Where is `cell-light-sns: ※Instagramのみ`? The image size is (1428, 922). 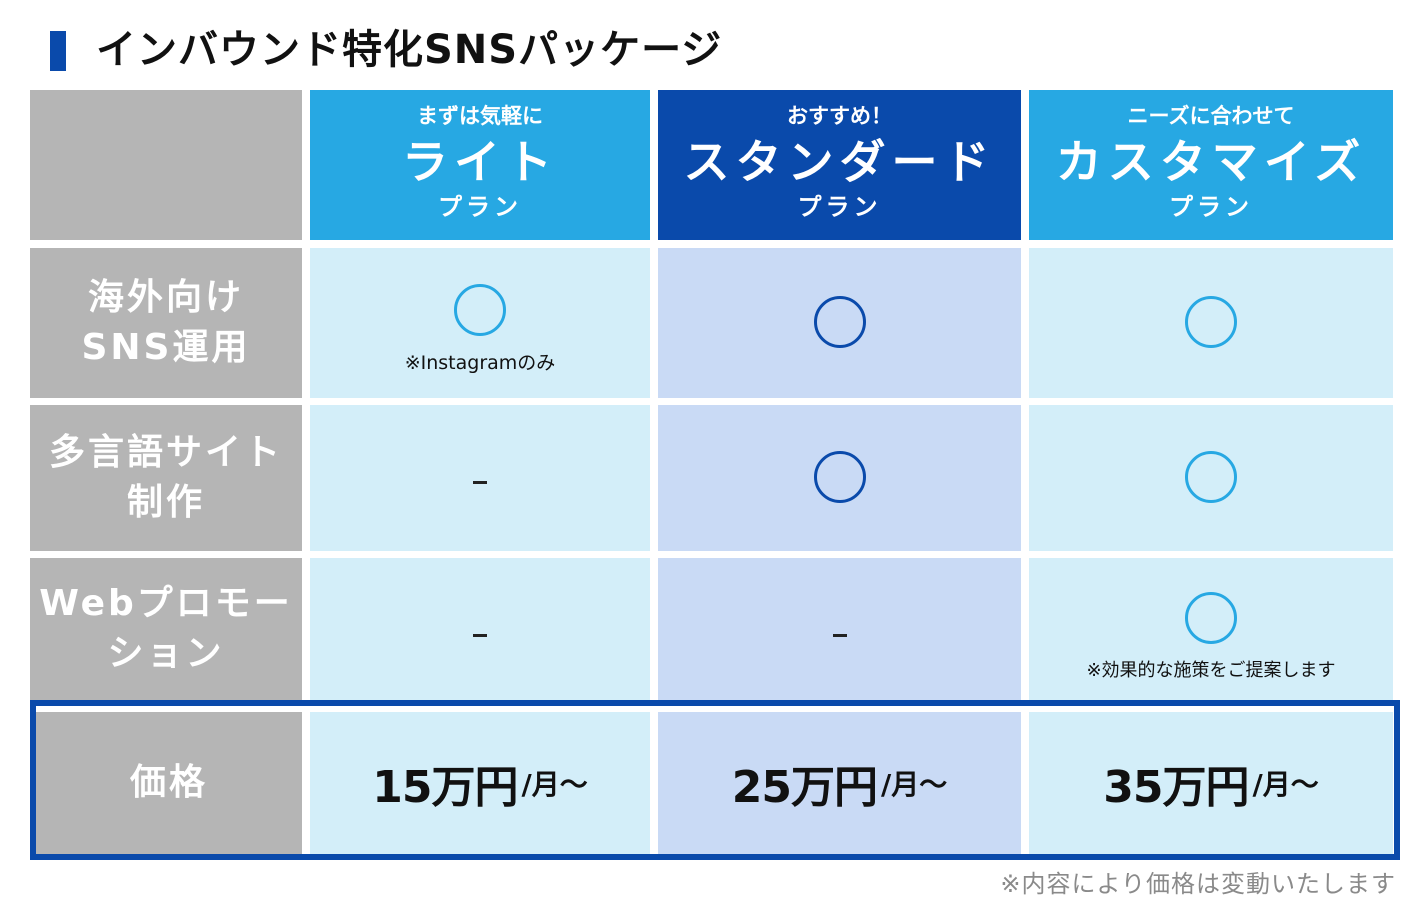
cell-light-sns: ※Instagramのみ is located at coordinates (480, 323).